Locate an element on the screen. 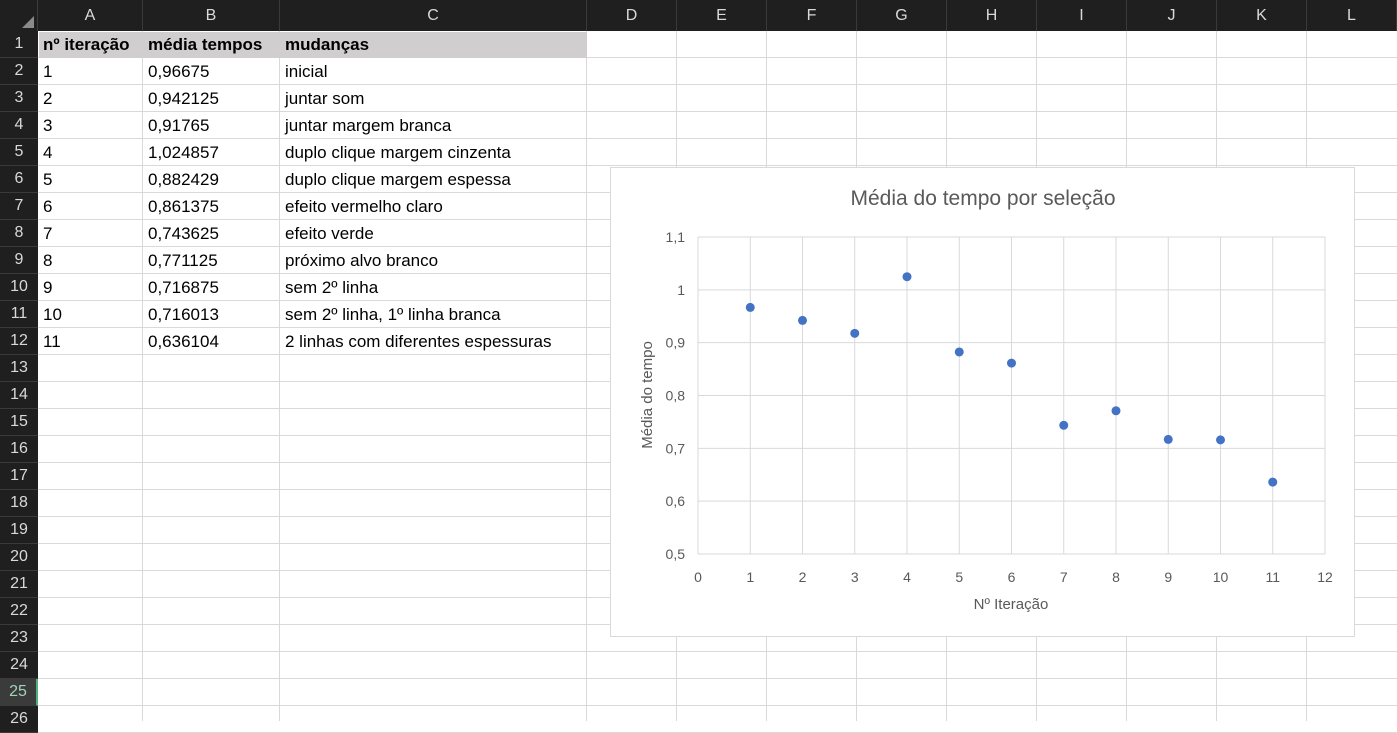 The height and width of the screenshot is (733, 1397). select-all-corner is located at coordinates (19, 15).